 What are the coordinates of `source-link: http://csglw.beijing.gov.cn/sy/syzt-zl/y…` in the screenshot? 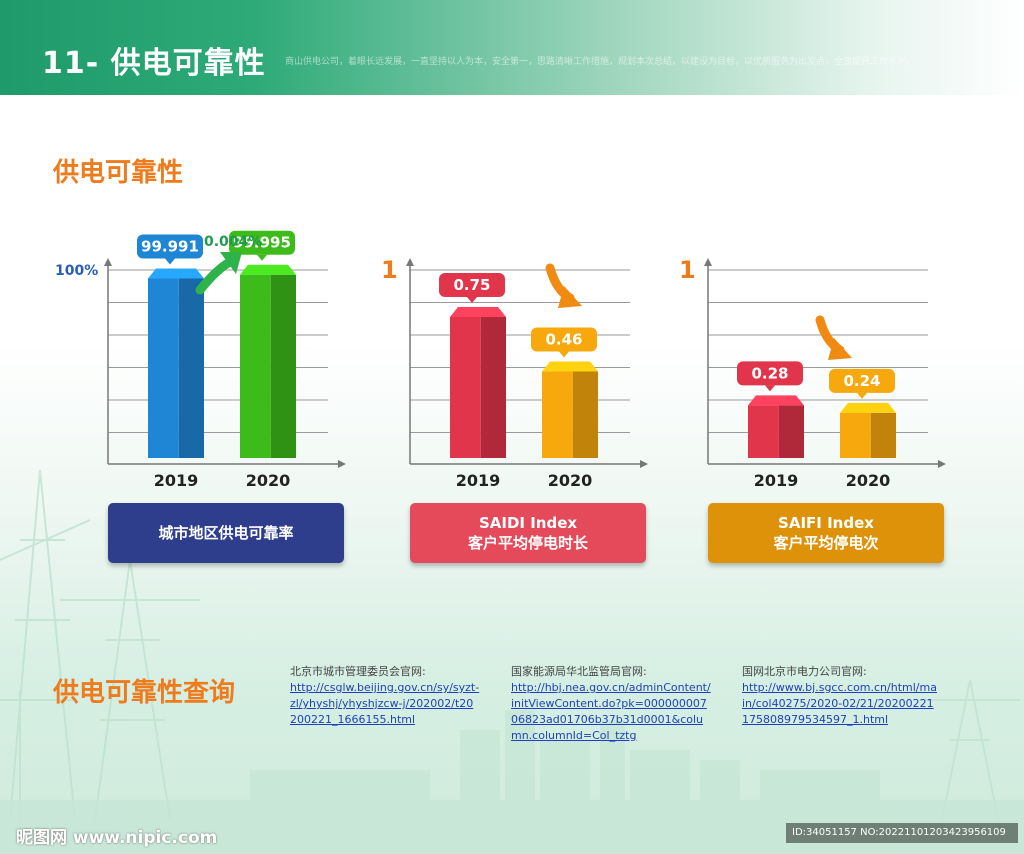 It's located at (385, 703).